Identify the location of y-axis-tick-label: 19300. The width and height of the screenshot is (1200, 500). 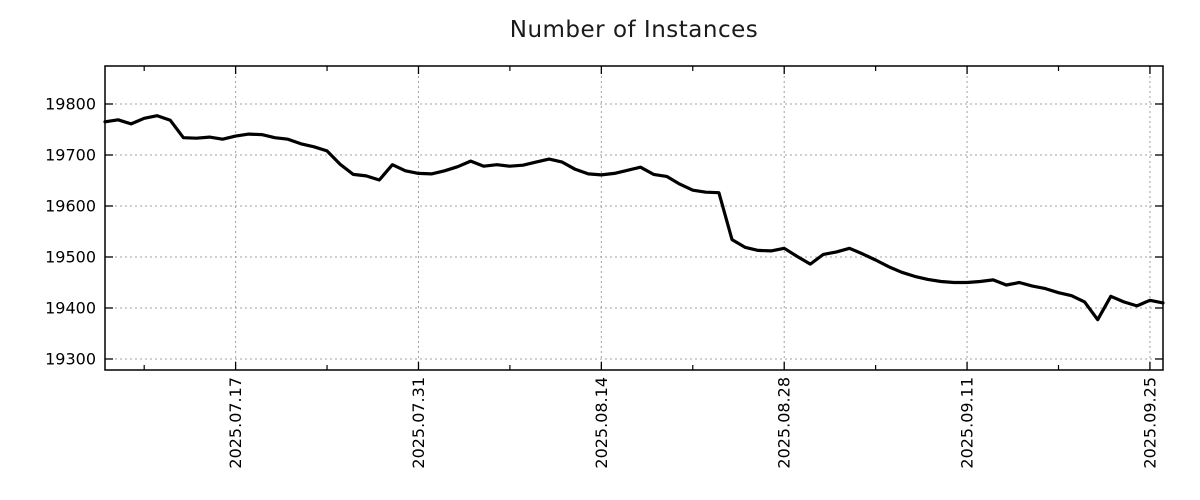
(70, 358).